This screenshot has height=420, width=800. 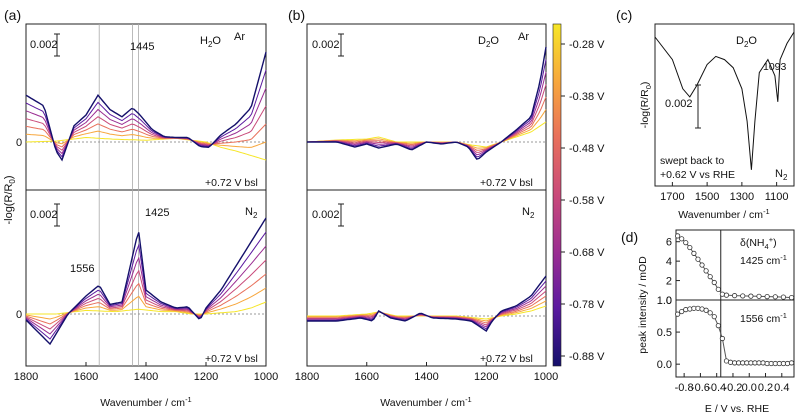 I want to click on panel-a-top-series-m048V, so click(x=146, y=135).